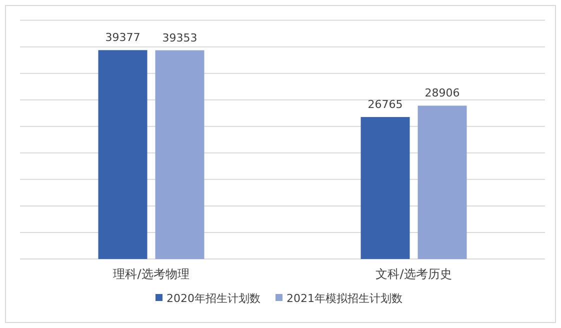  What do you see at coordinates (344, 298) in the screenshot?
I see `legend-label: 2021年模拟招生计划数` at bounding box center [344, 298].